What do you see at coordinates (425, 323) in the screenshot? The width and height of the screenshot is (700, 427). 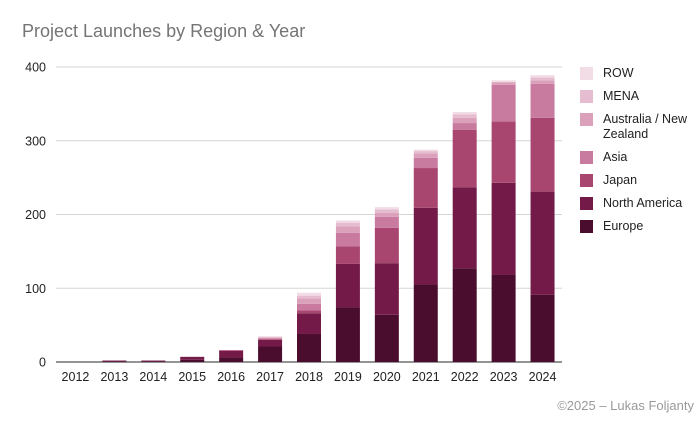 I see `bar-segment-europe-2021` at bounding box center [425, 323].